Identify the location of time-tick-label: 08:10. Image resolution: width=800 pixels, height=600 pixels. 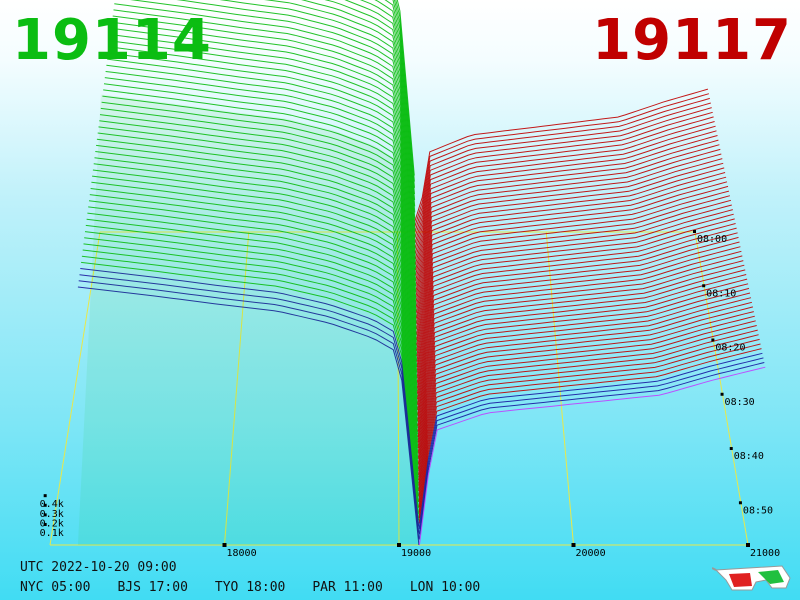
(721, 293).